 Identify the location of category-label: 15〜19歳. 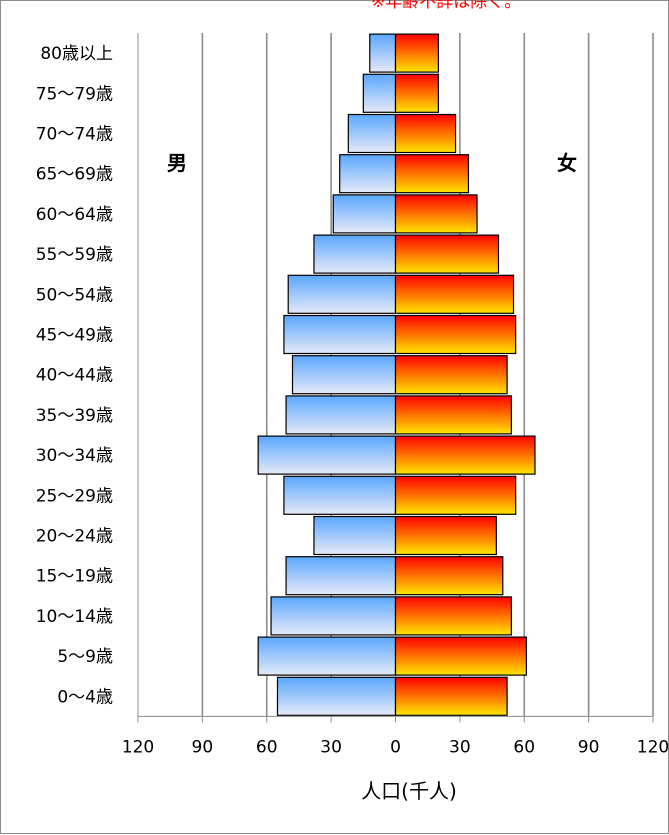
(74, 577).